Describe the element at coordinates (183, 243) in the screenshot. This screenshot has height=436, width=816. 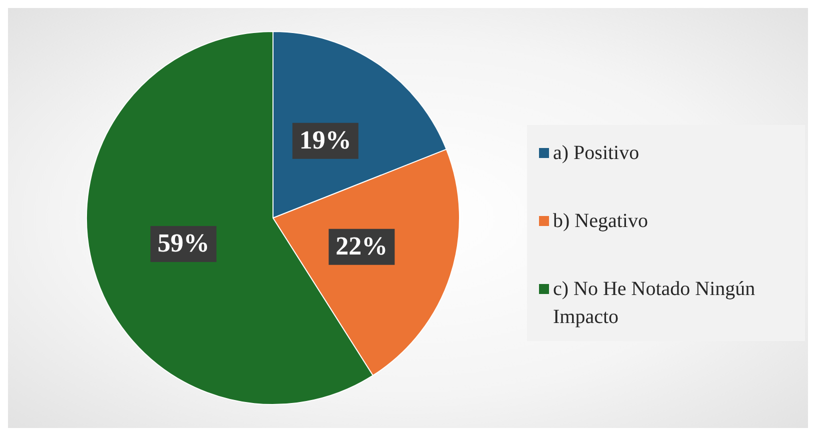
I see `data-label: 59%` at that location.